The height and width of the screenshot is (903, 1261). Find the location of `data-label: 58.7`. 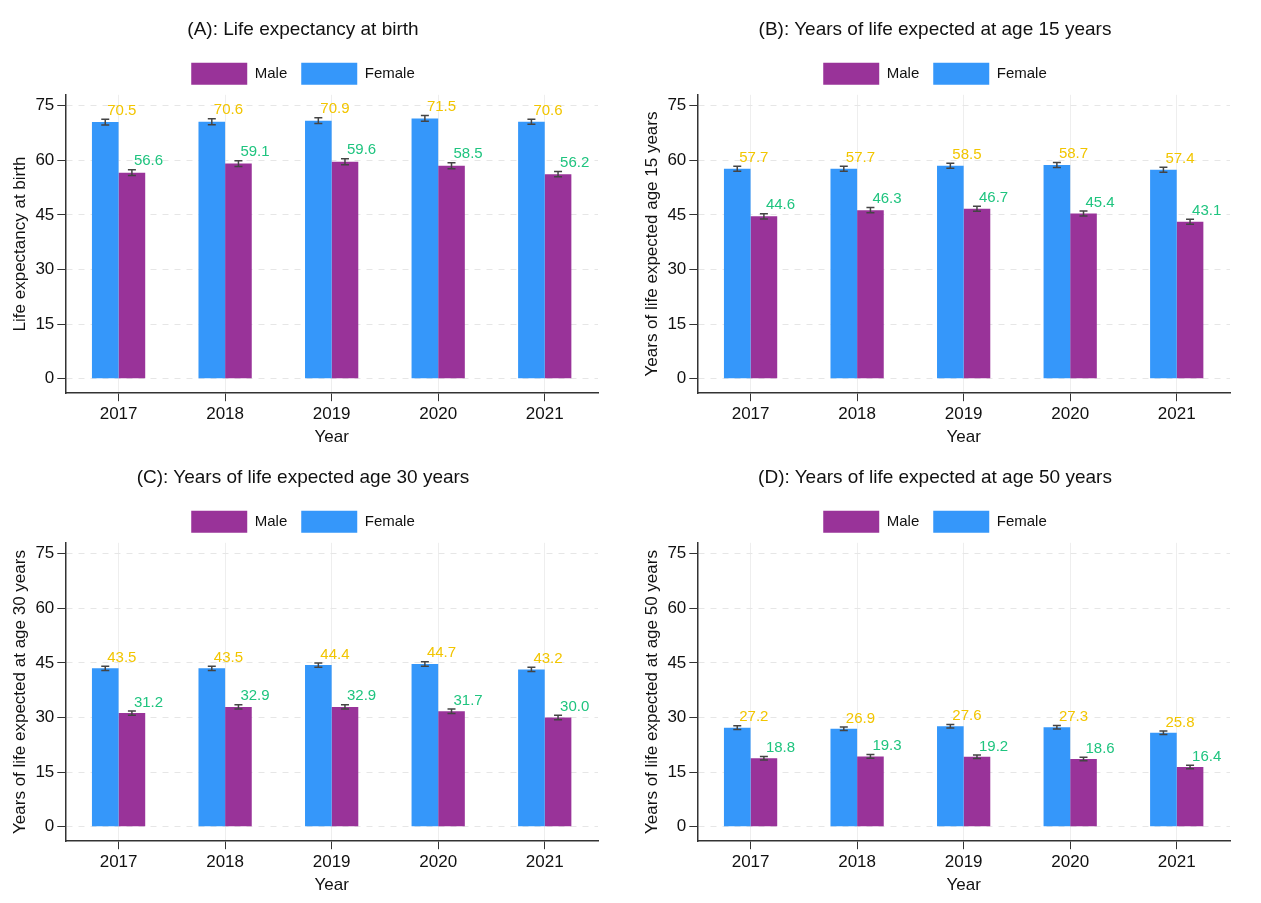

data-label: 58.7 is located at coordinates (1073, 153).